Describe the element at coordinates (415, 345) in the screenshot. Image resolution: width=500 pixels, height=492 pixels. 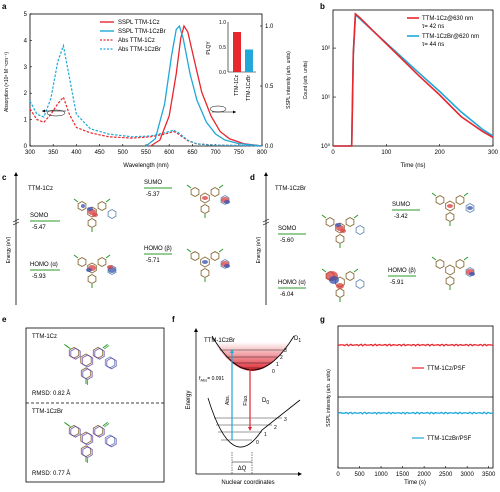
I see `stability-curve-cz` at that location.